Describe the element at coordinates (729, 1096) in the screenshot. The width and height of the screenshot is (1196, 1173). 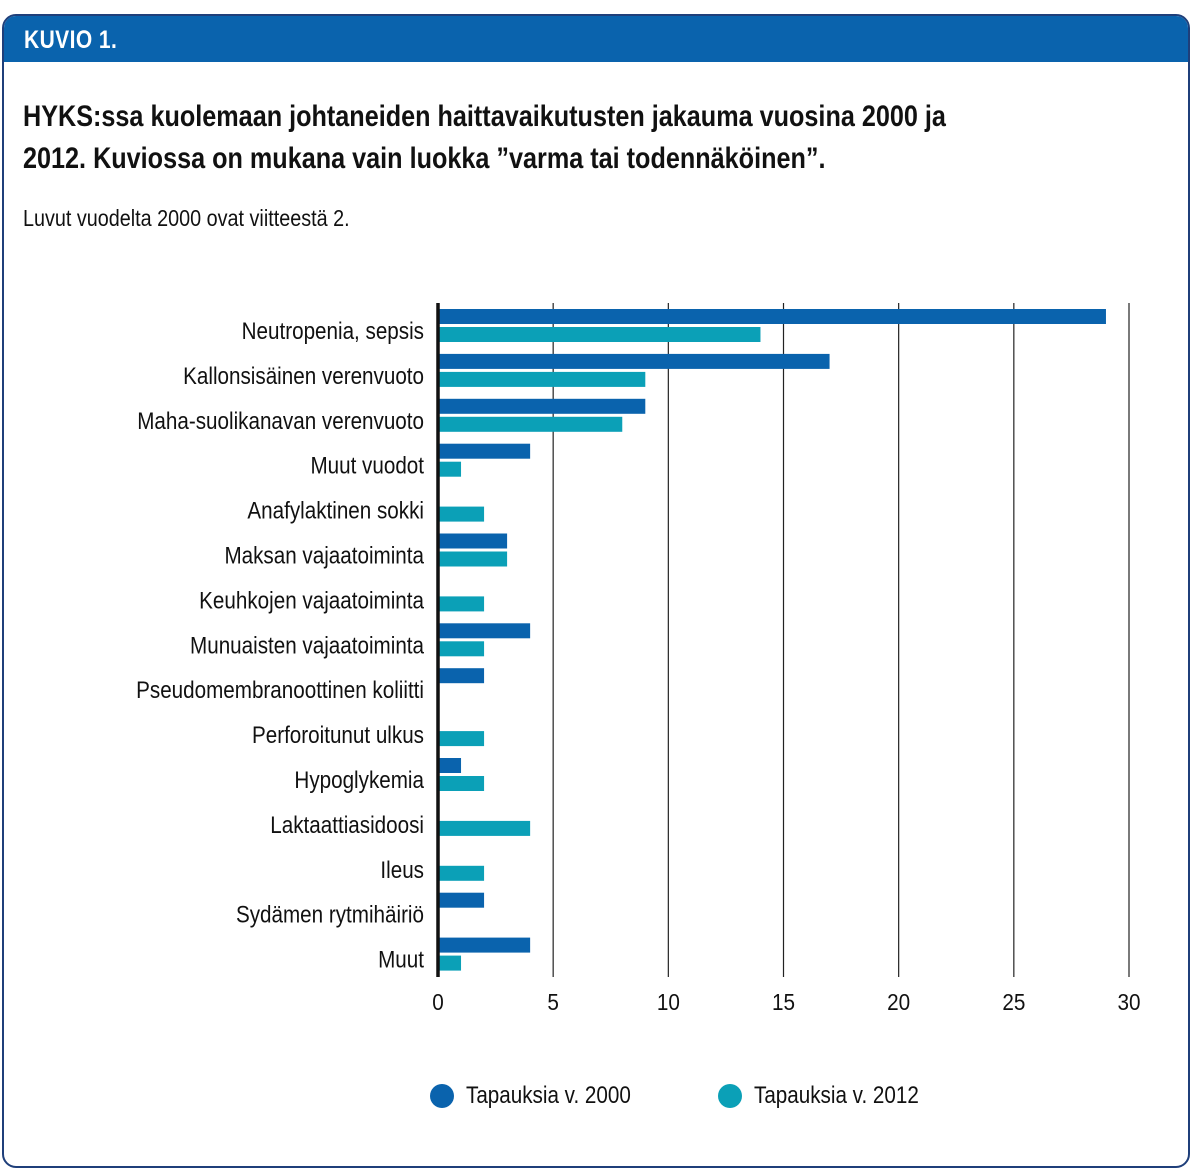
I see `legend-swatch-2012` at that location.